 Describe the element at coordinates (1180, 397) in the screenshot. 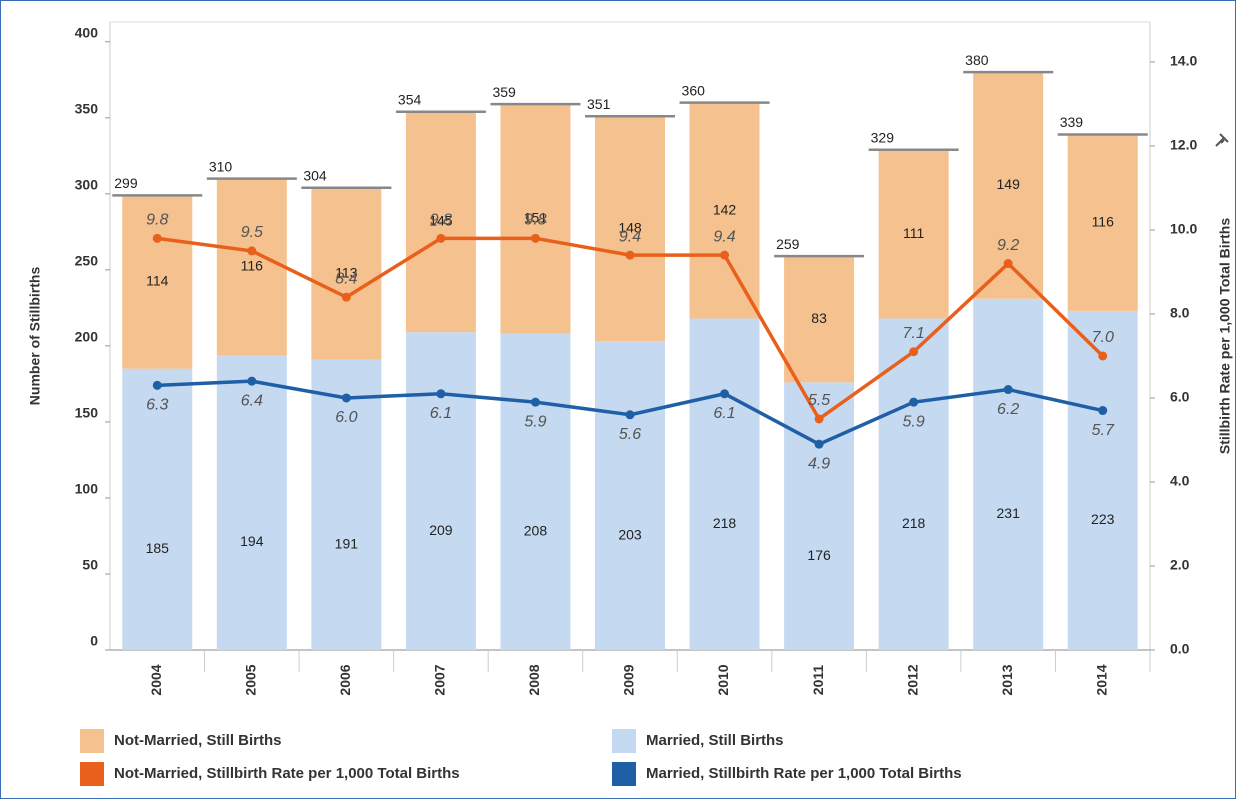

I see `y2-tick-label: 6.0` at that location.